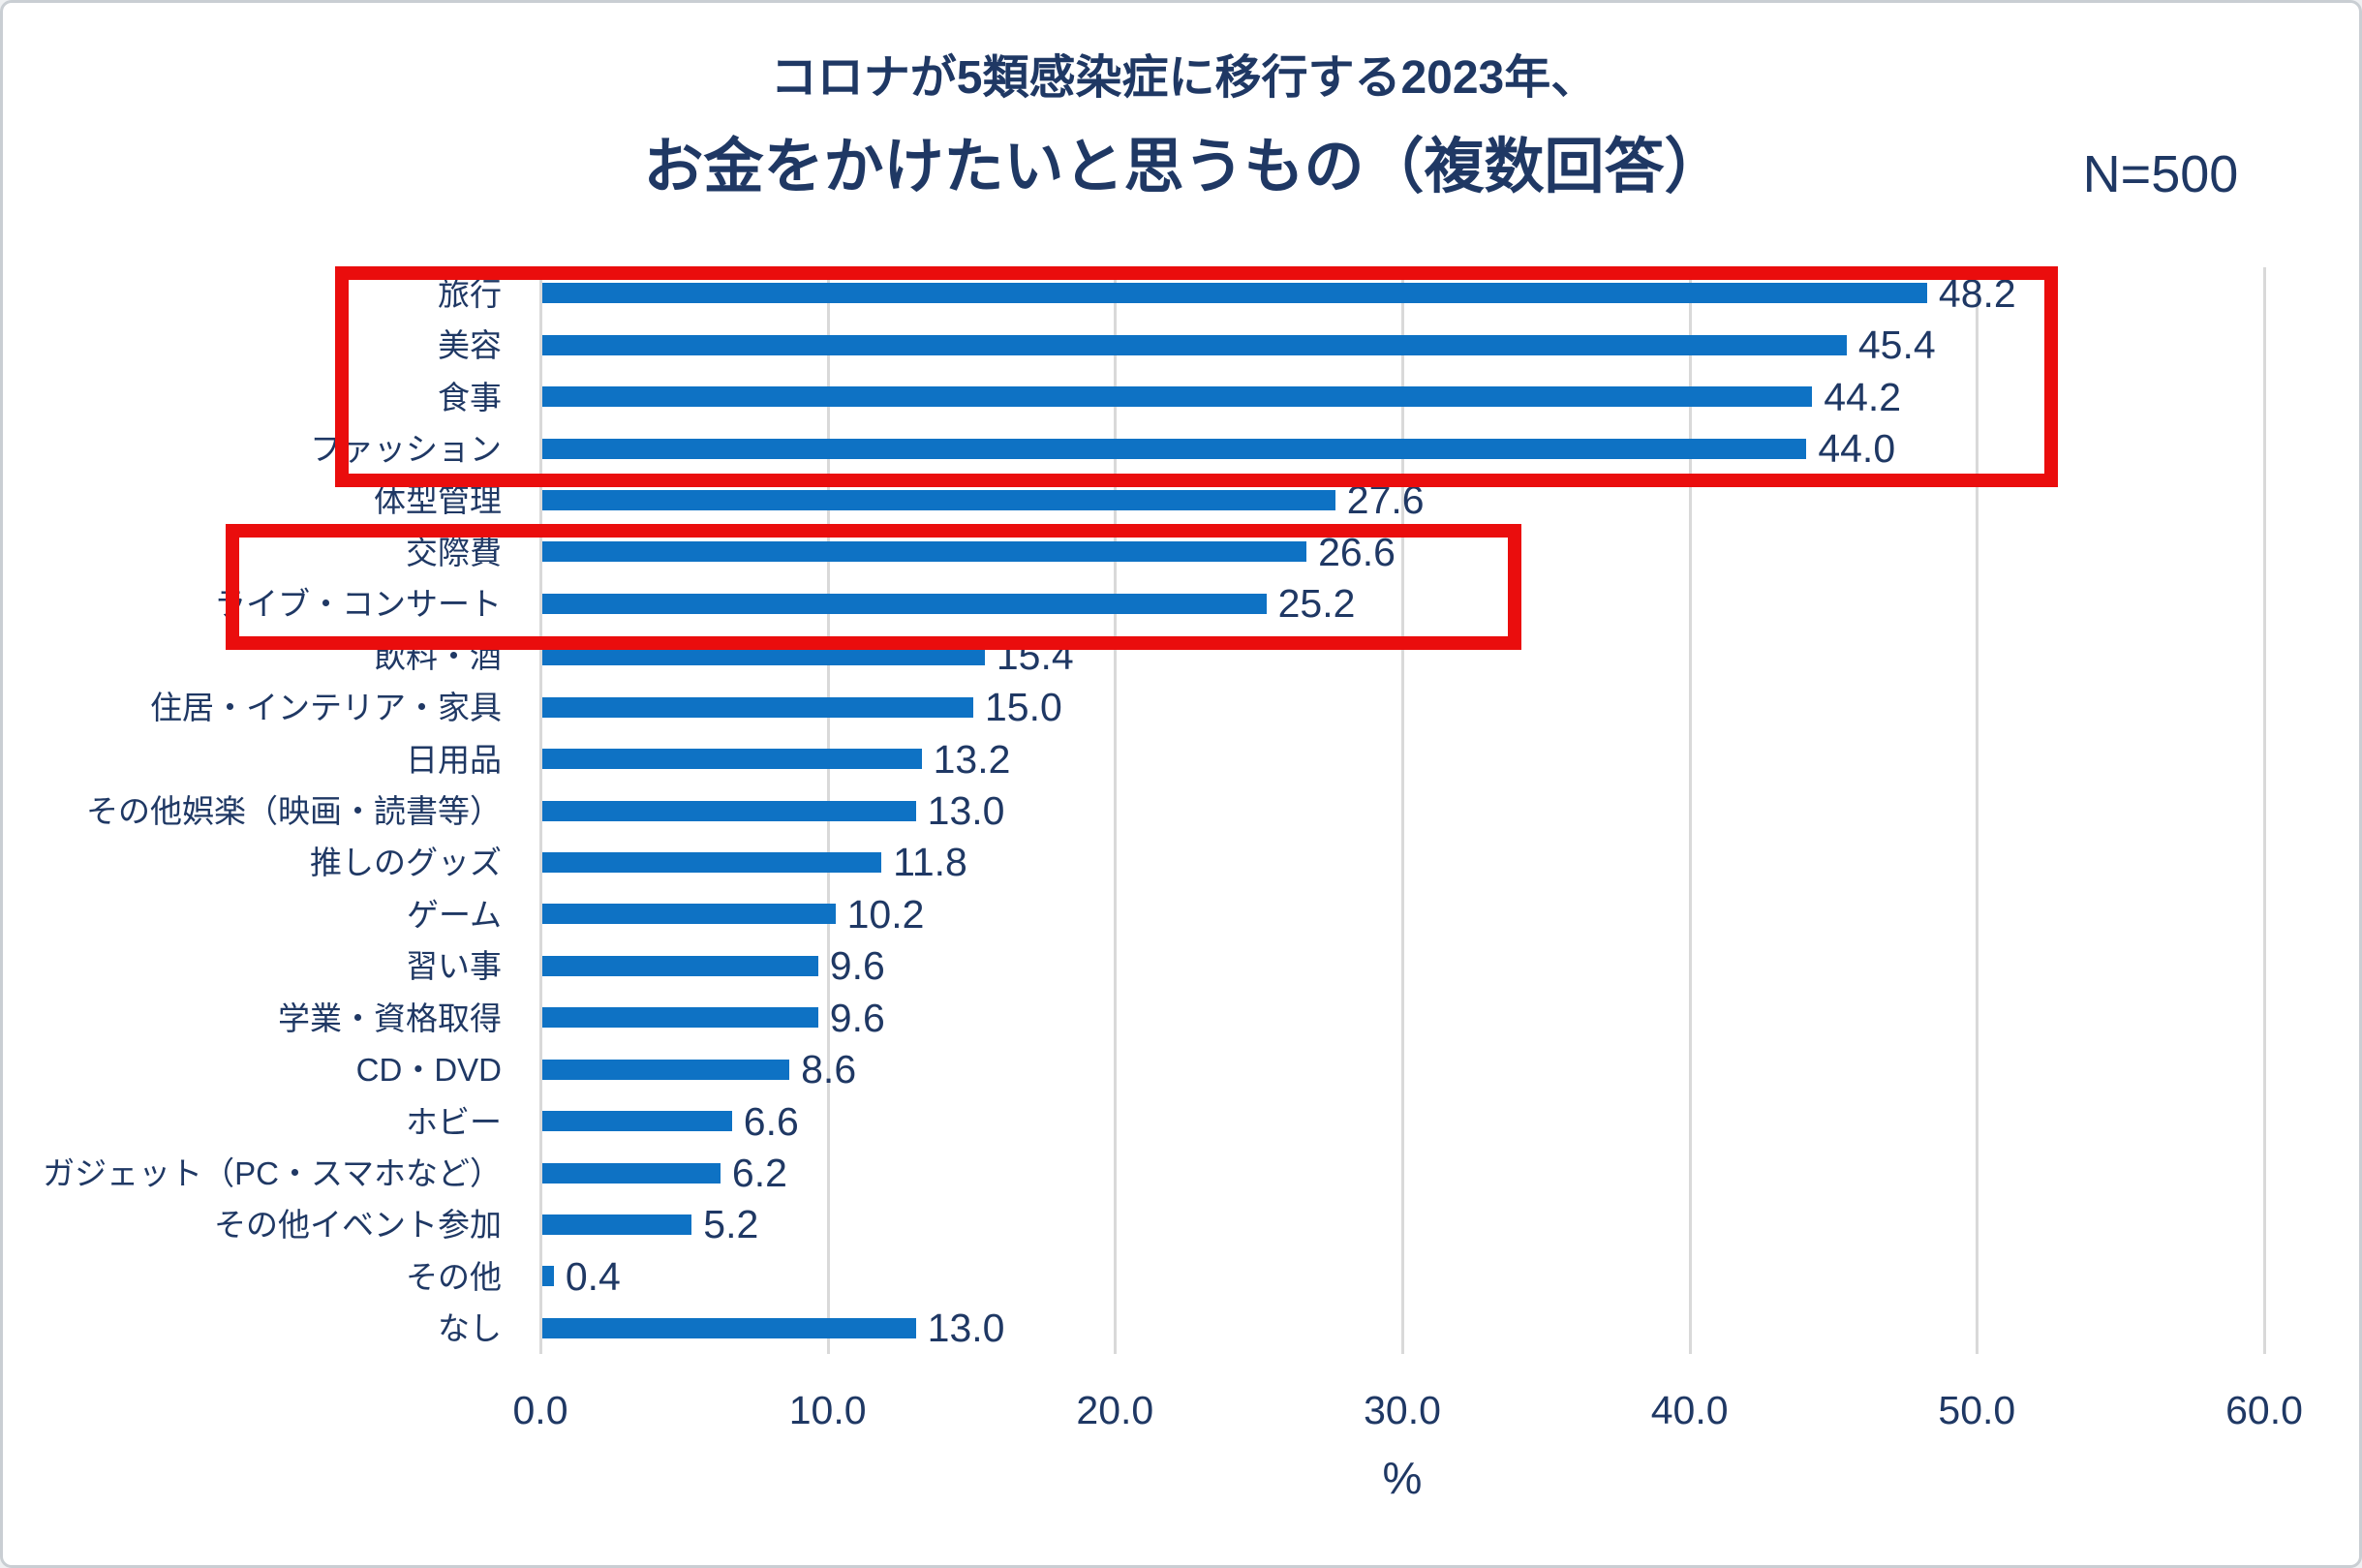  I want to click on value-label: 6.2, so click(759, 1173).